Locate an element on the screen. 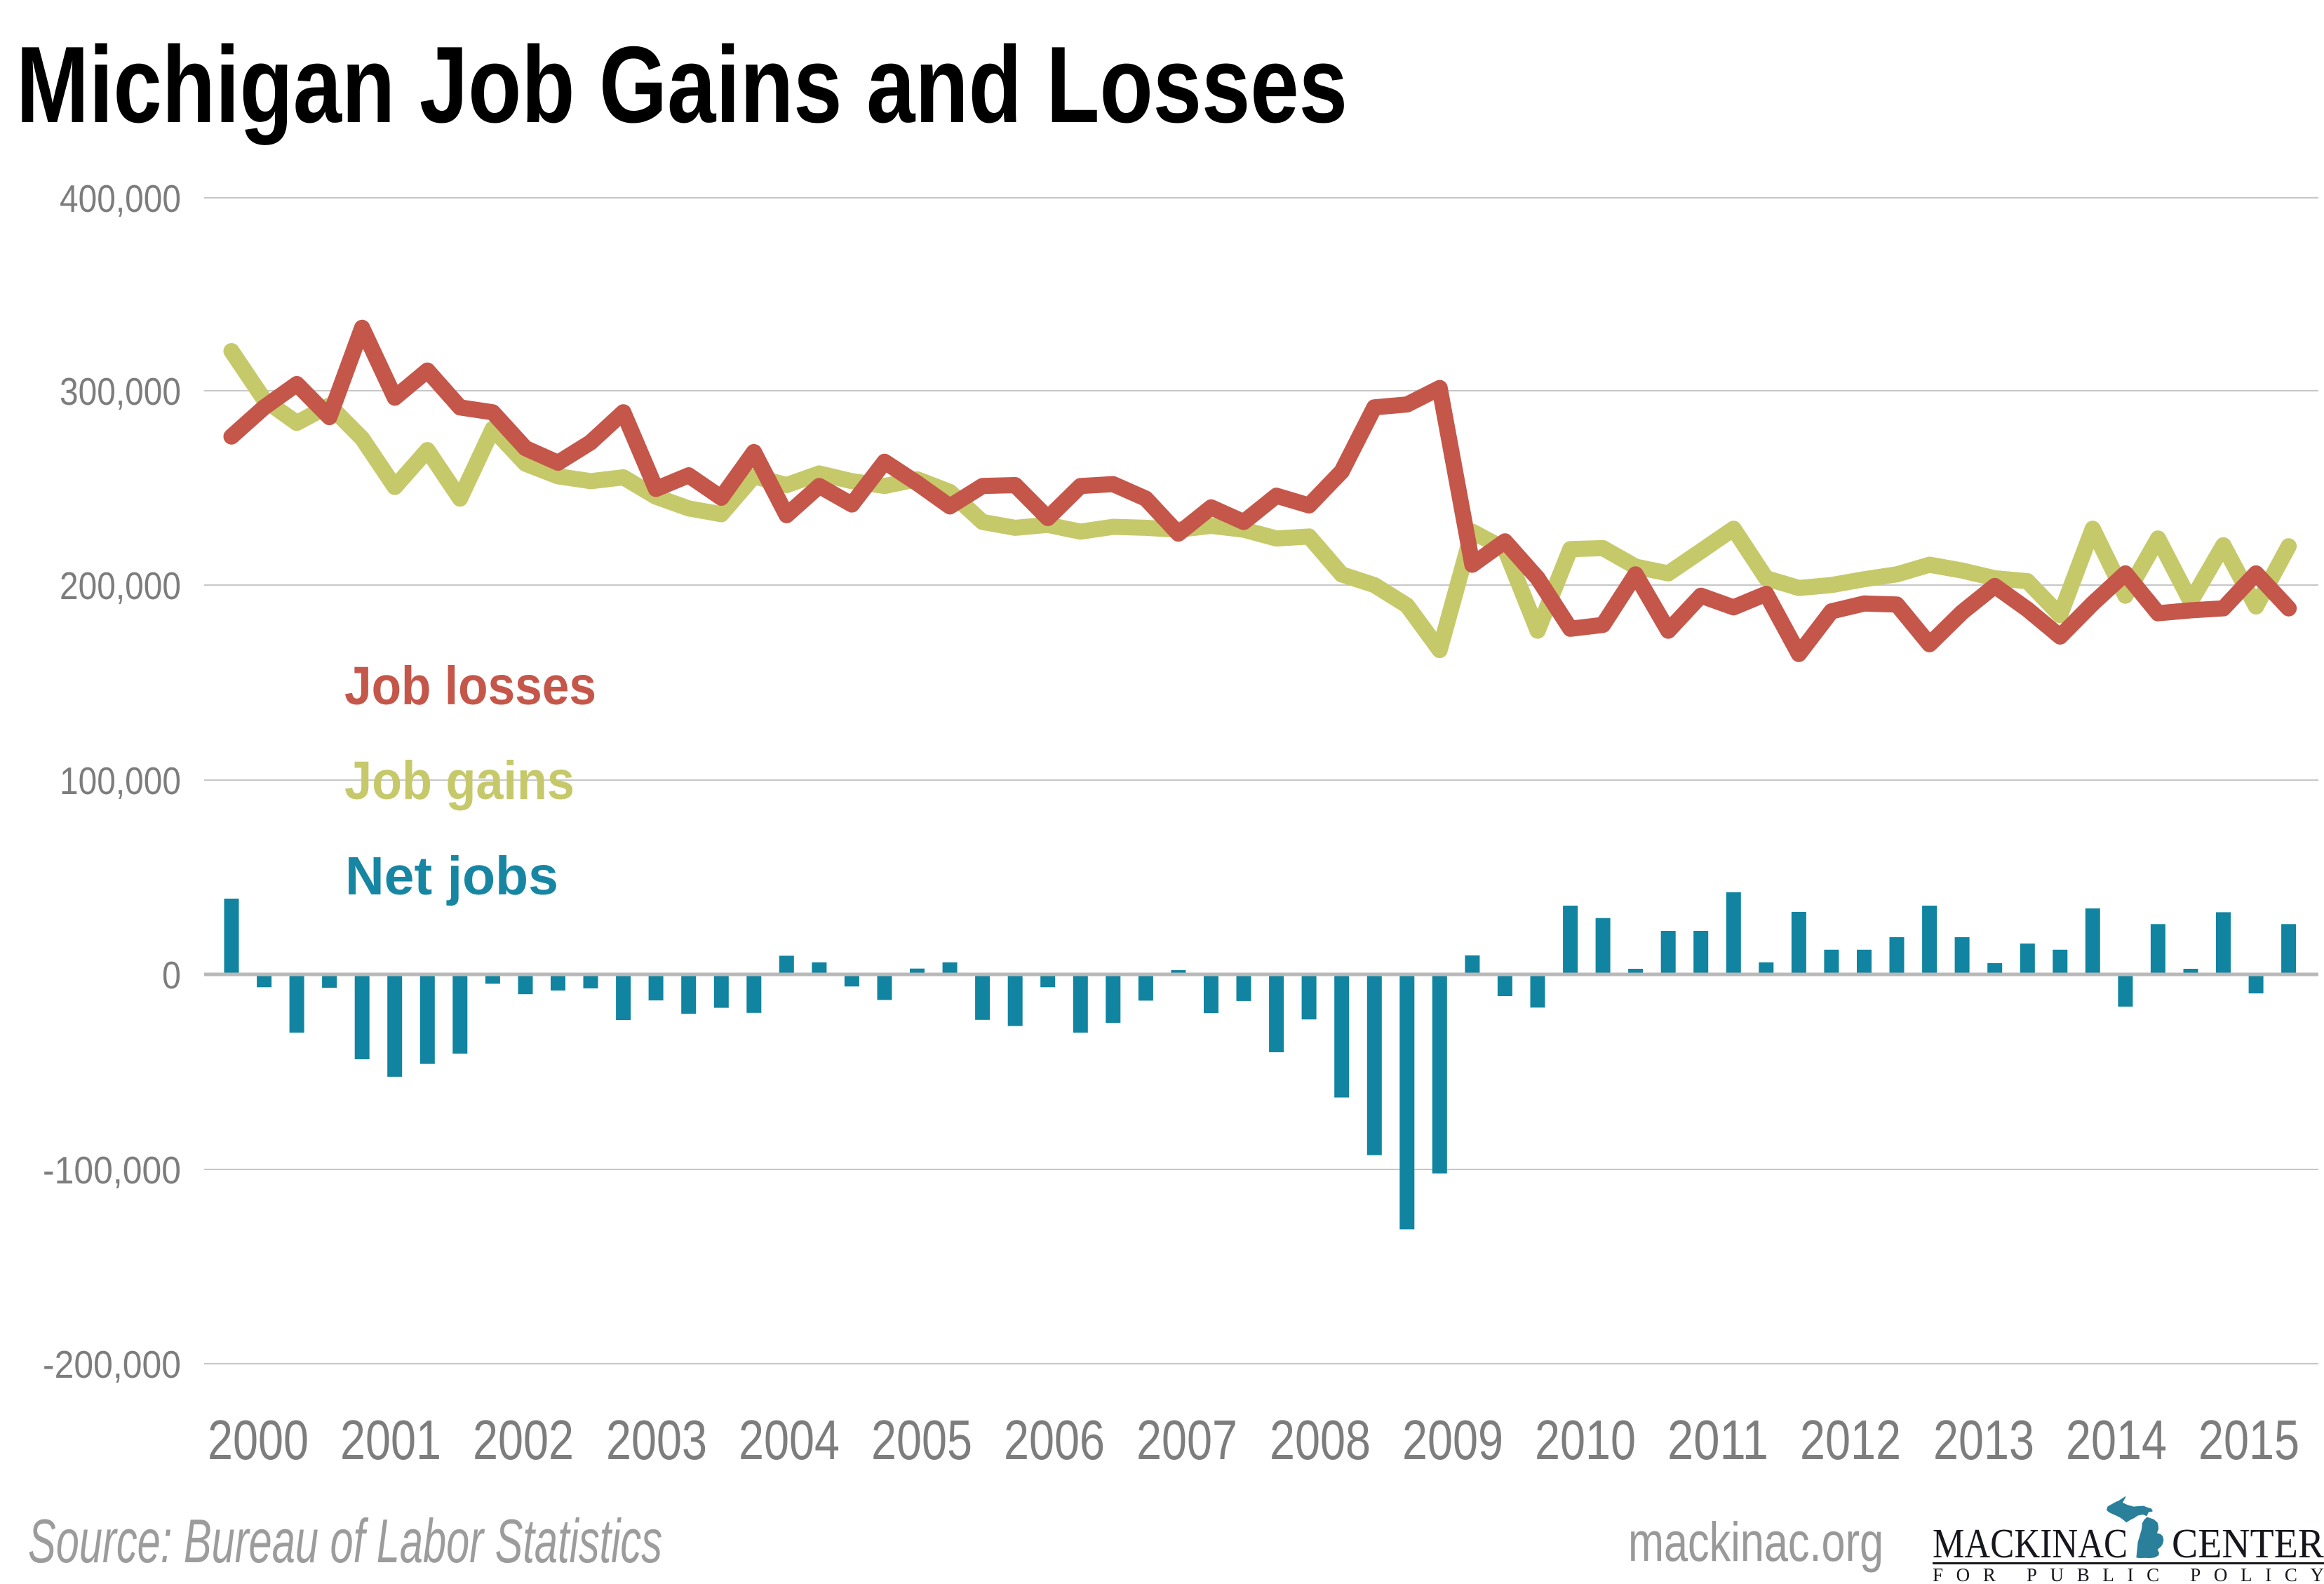  svg-text: 2012 is located at coordinates (1850, 1440).